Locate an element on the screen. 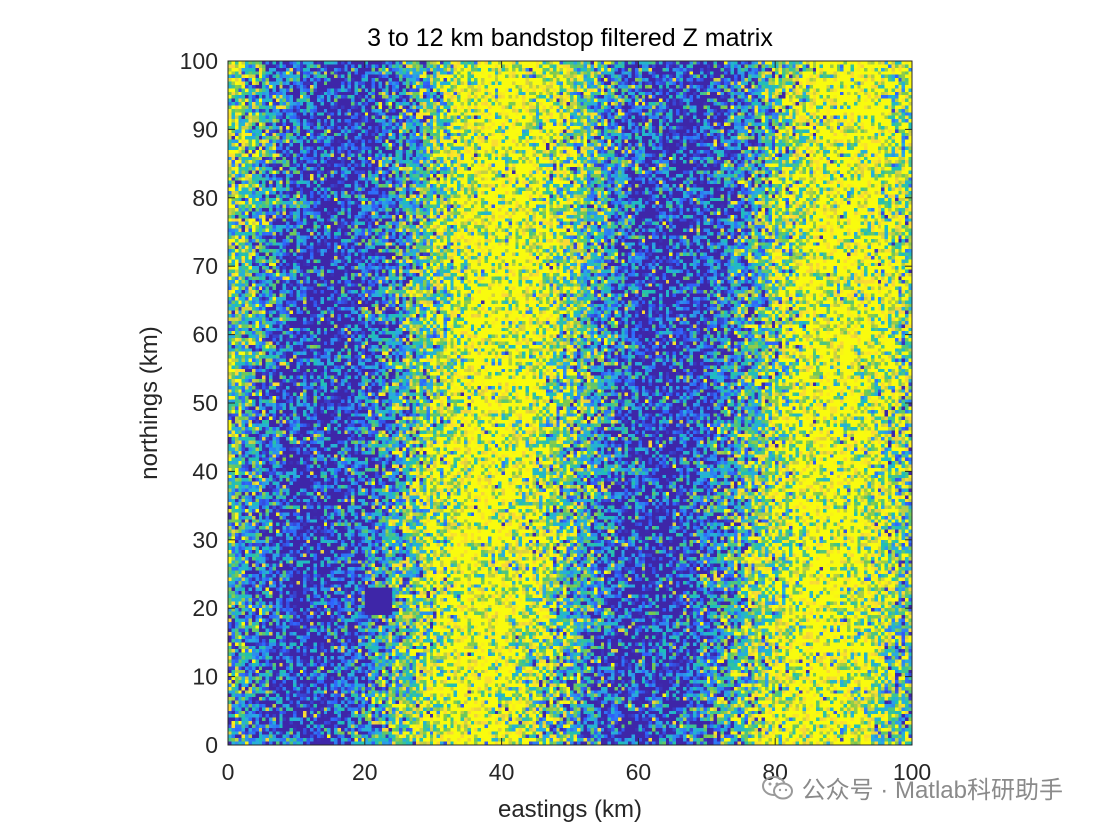  x-tick-label: 60 is located at coordinates (639, 772).